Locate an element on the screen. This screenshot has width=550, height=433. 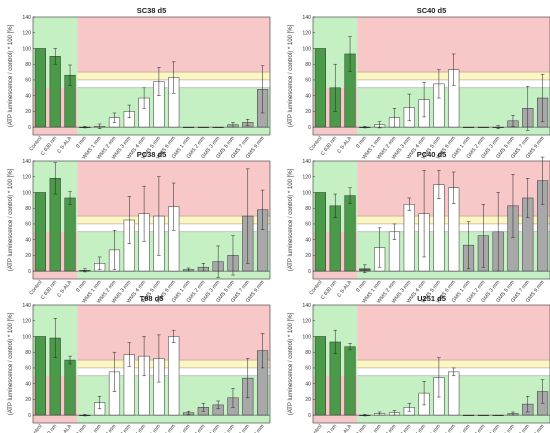
chart-title: PC40 d5 is located at coordinates (432, 154).